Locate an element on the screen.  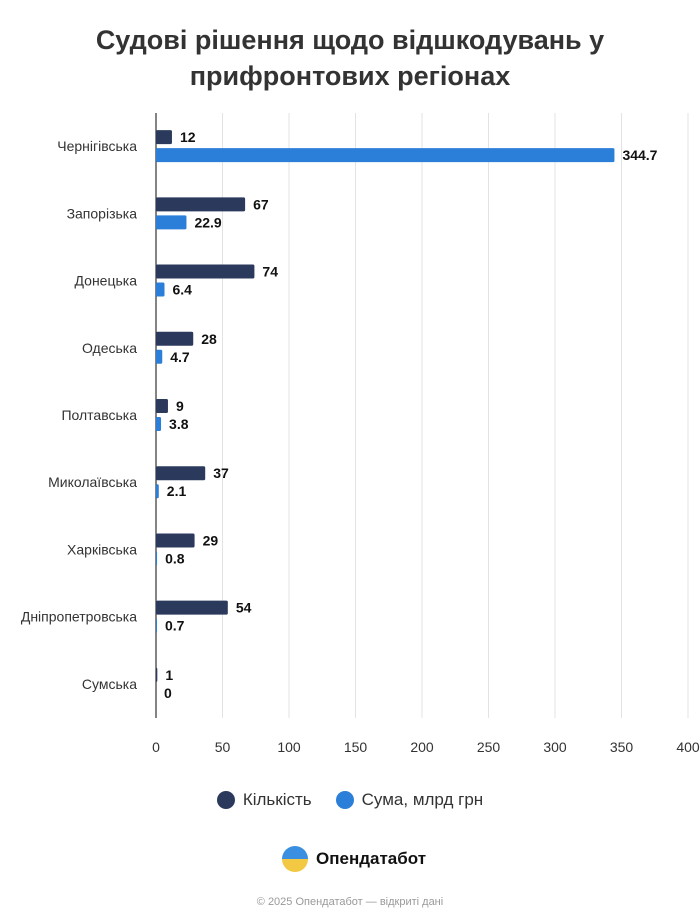
category-label: Миколаївська is located at coordinates (92, 482).